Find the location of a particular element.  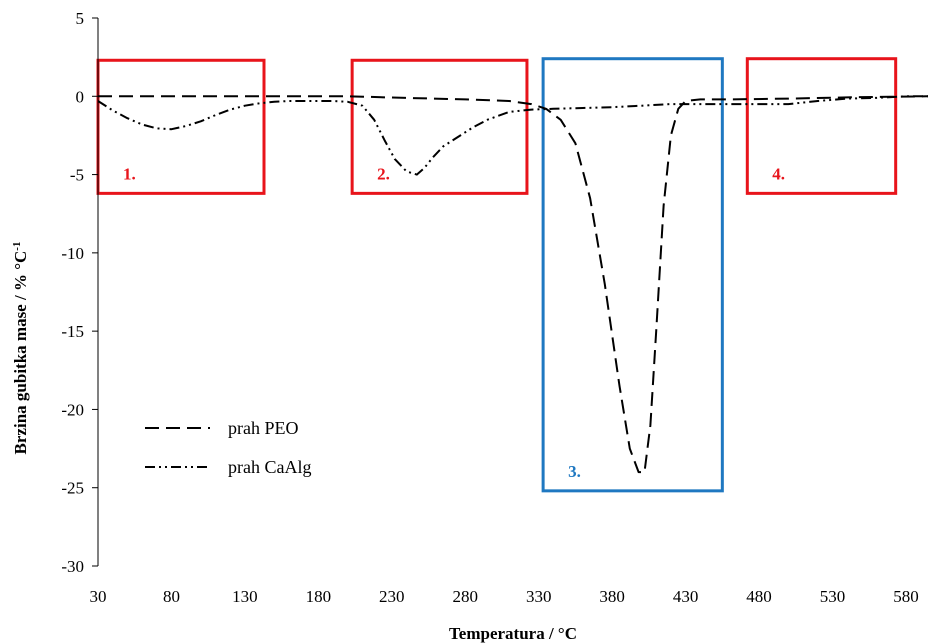

x-tick-label: 80 is located at coordinates (171, 596).